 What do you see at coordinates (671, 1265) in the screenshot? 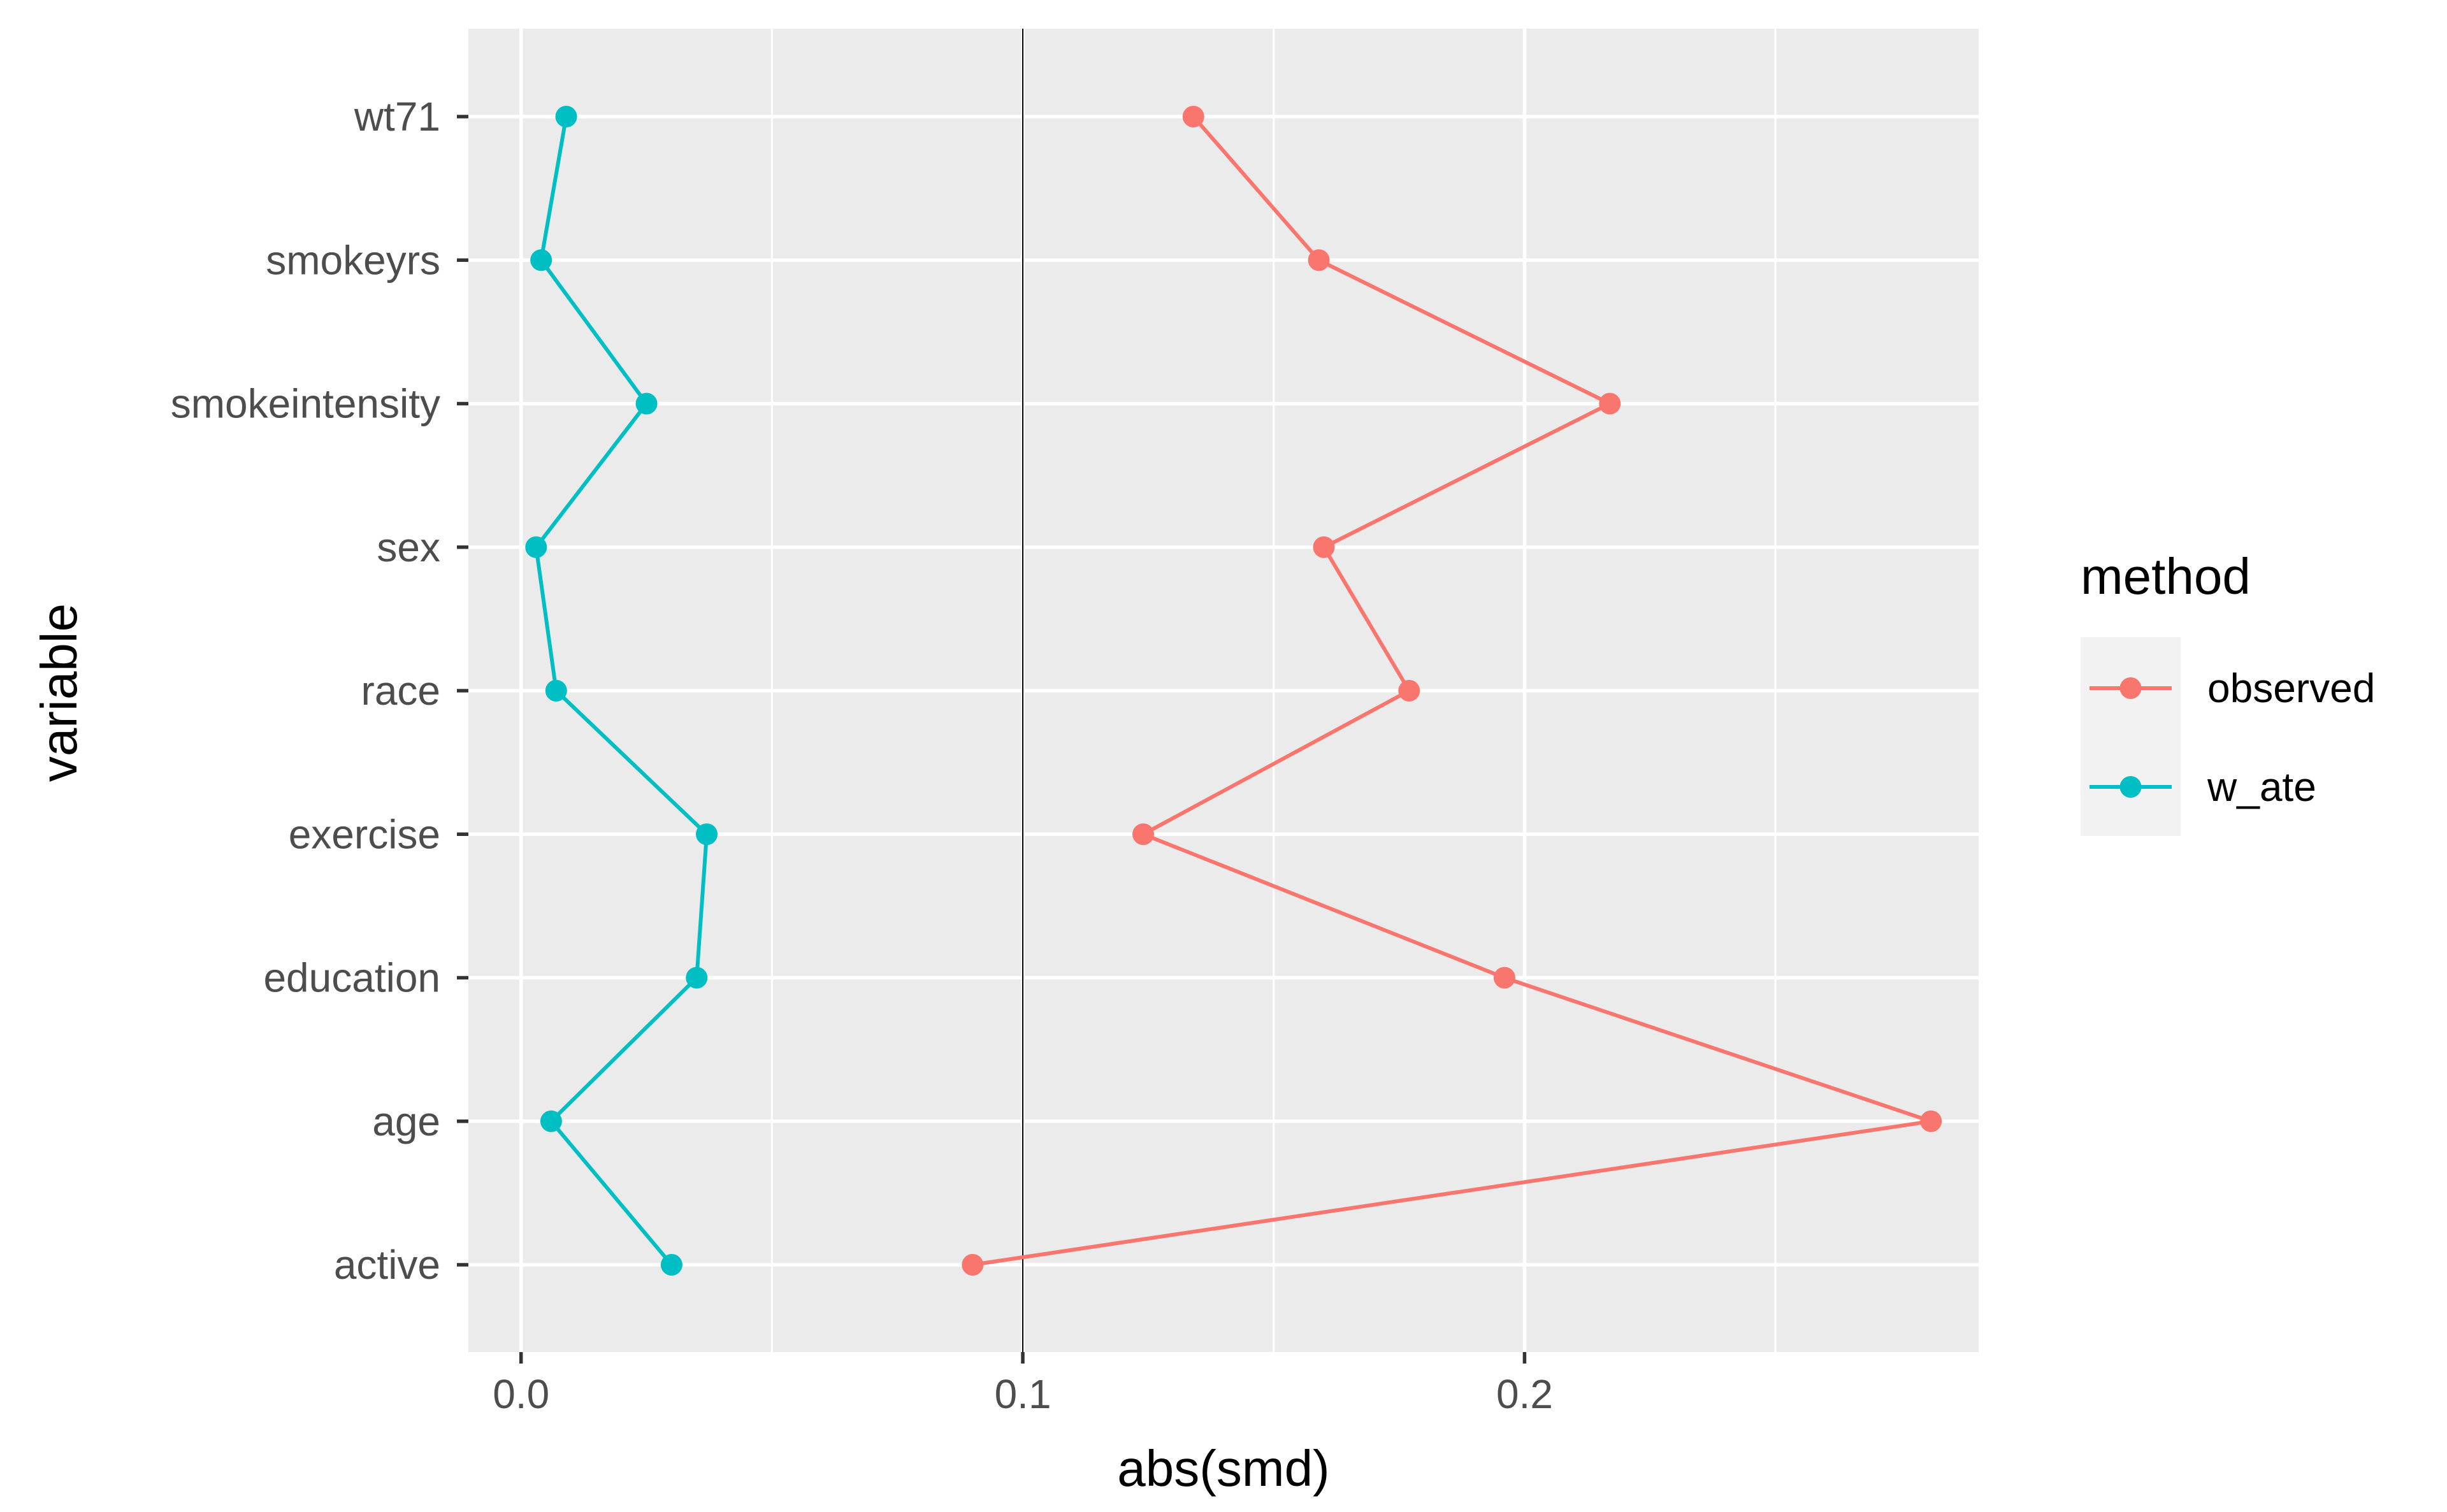
I see `point-w-ate-active` at bounding box center [671, 1265].